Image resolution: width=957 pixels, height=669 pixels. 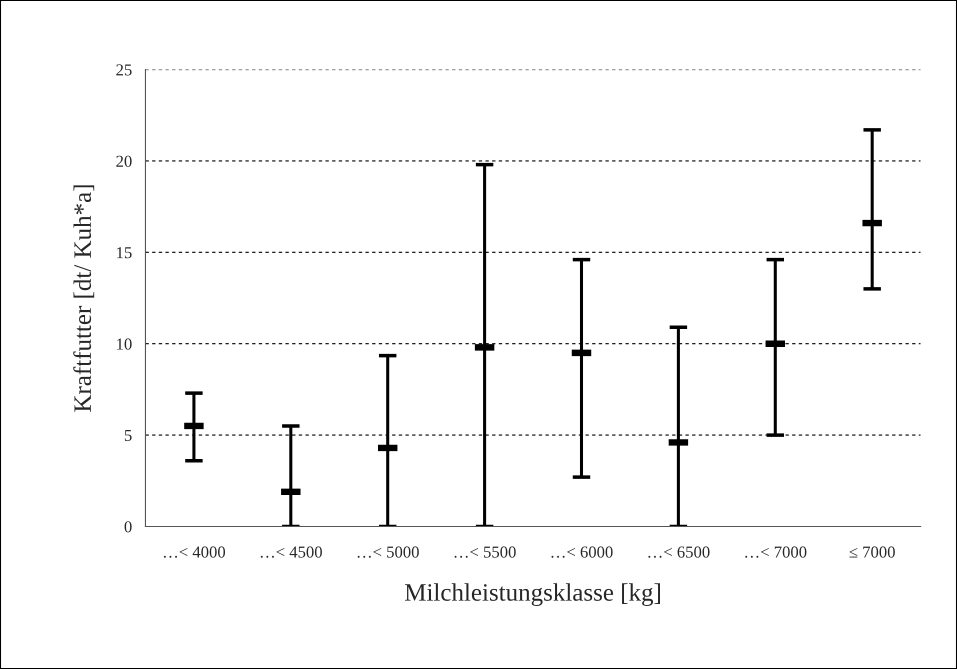 What do you see at coordinates (128, 436) in the screenshot?
I see `y-tick-label: 5` at bounding box center [128, 436].